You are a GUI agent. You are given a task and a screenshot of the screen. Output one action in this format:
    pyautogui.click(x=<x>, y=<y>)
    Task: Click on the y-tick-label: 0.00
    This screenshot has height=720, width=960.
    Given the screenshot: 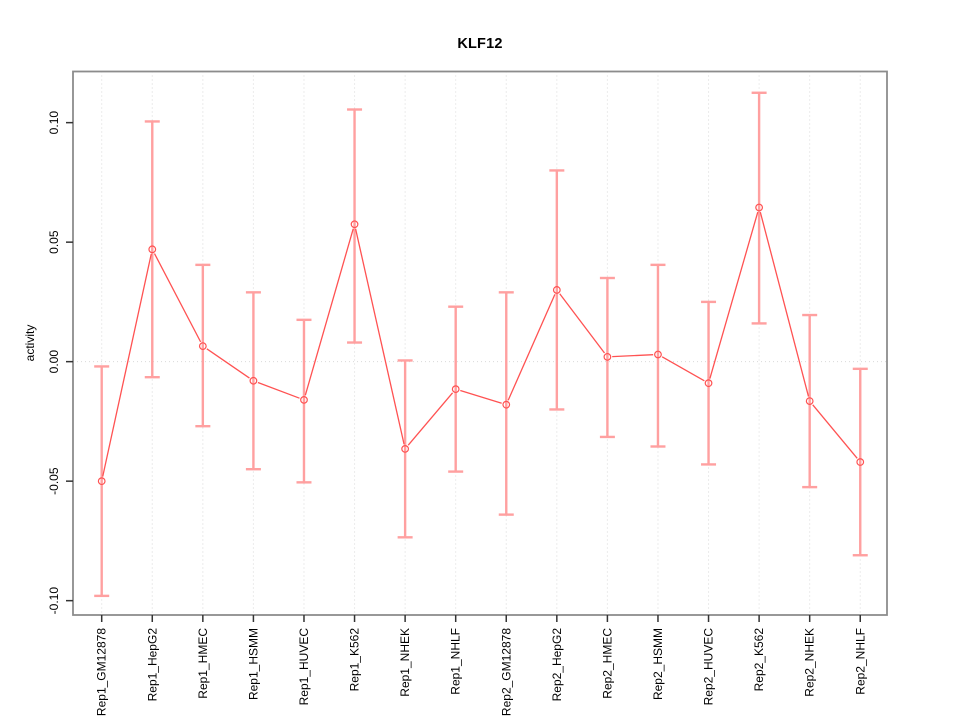 What is the action you would take?
    pyautogui.click(x=54, y=362)
    